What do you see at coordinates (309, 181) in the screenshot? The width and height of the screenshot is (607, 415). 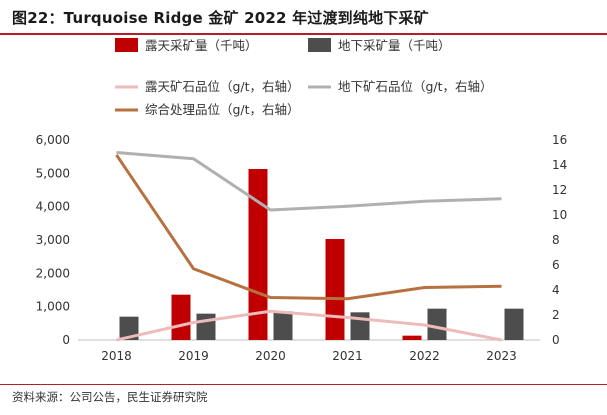 I see `line-underground-grade` at bounding box center [309, 181].